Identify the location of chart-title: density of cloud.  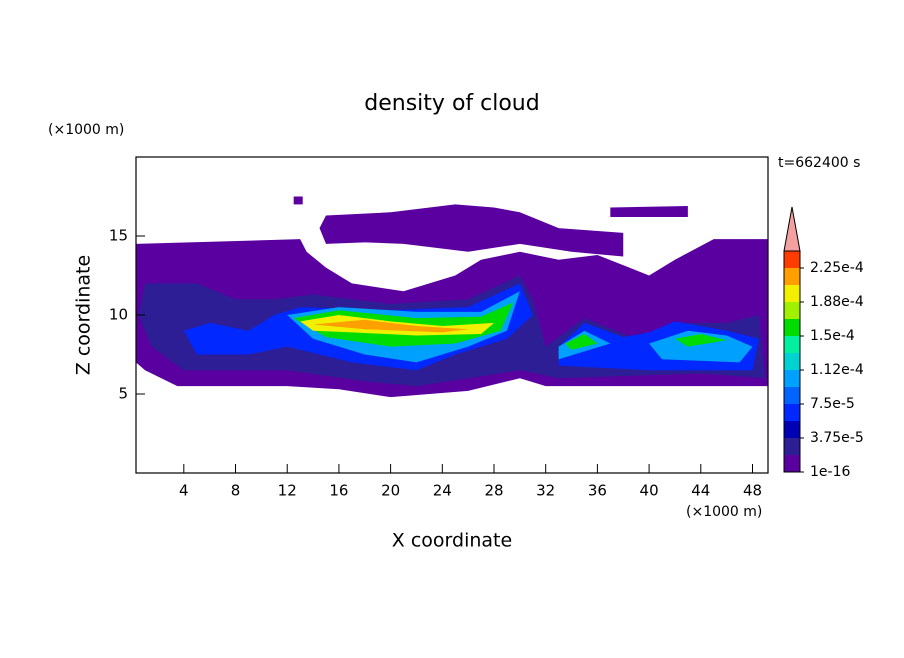
(451, 103).